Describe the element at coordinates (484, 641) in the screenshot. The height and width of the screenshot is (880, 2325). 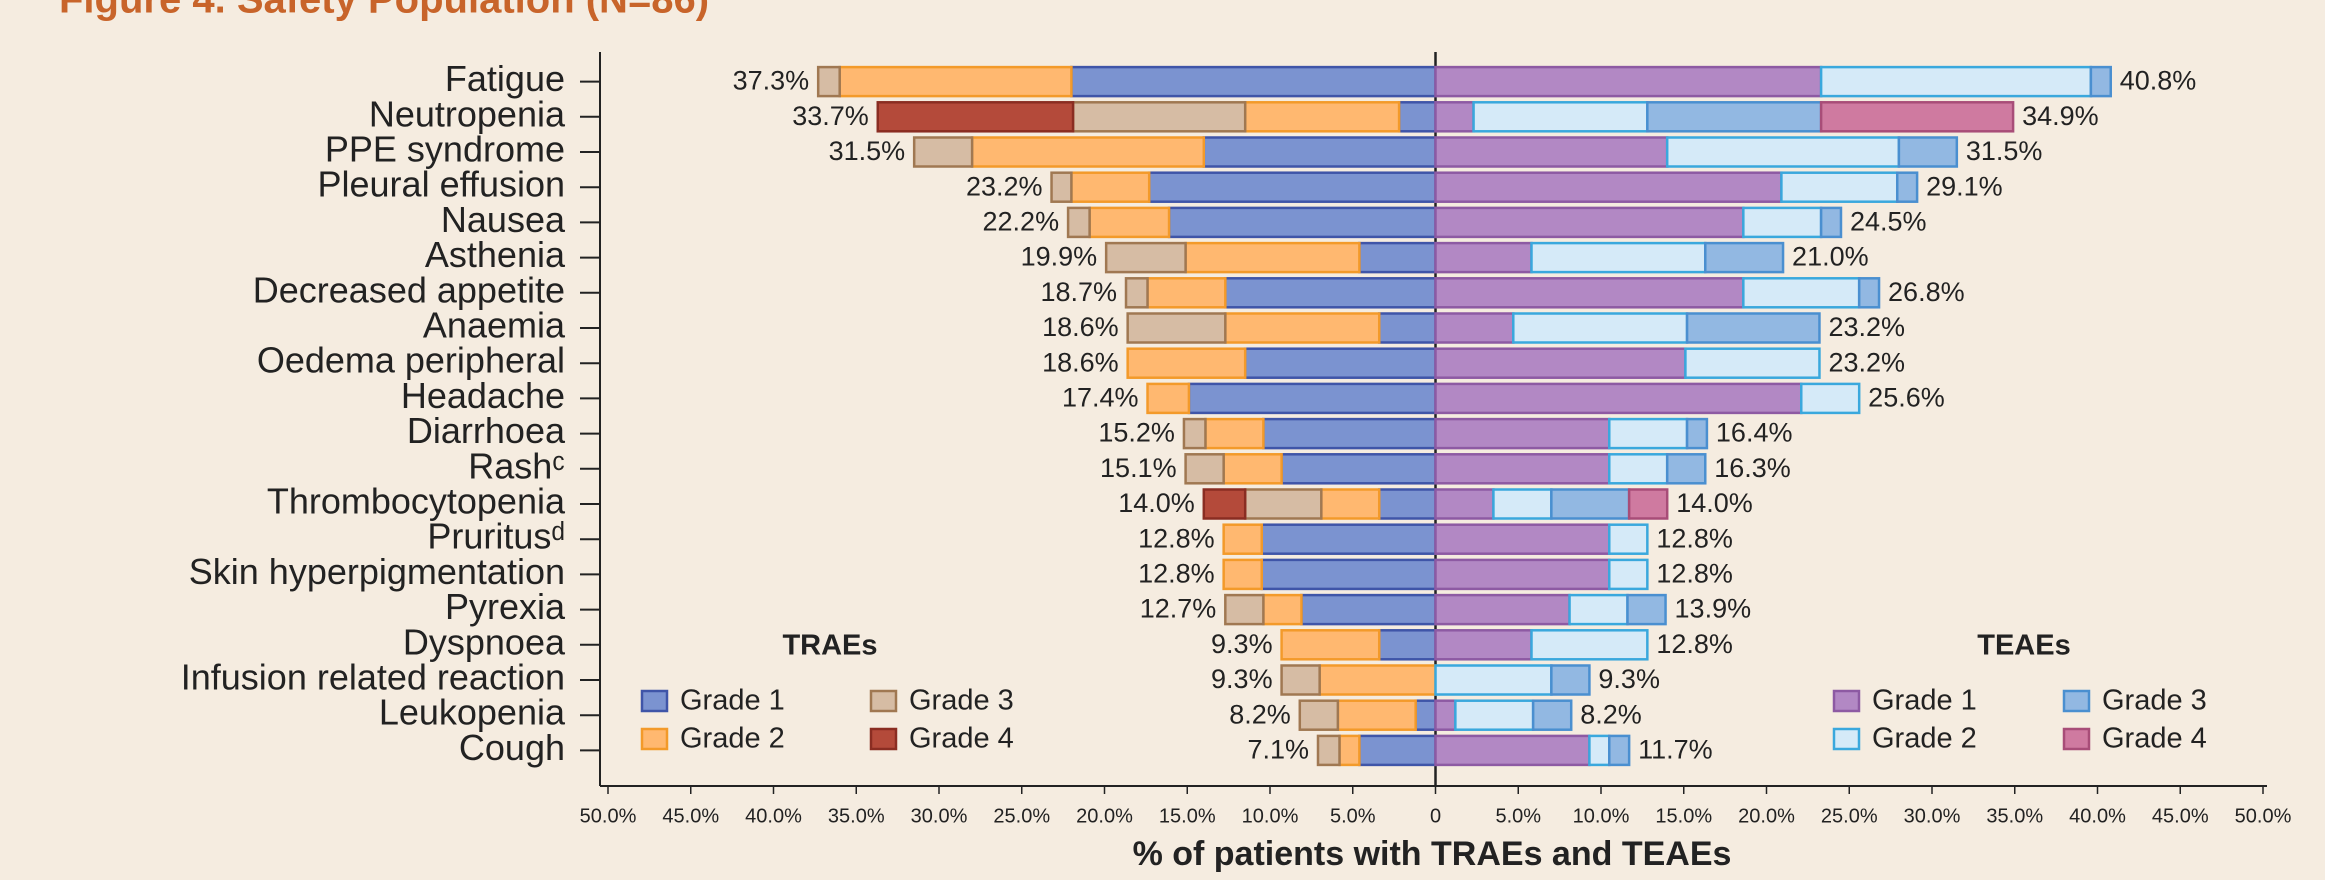
I see `category-label: Dyspnoea` at that location.